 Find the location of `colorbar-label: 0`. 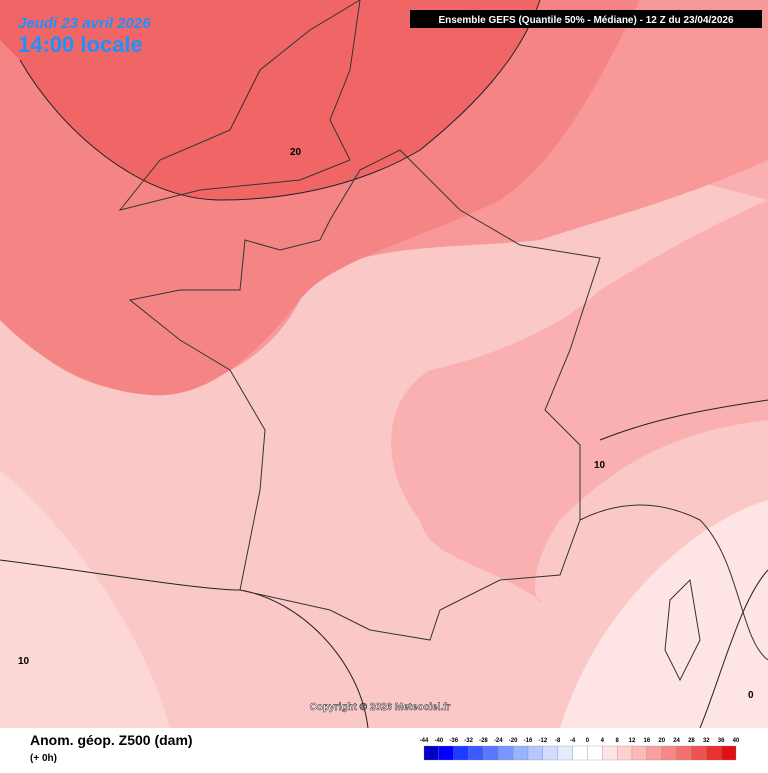

colorbar-label: 0 is located at coordinates (588, 741).